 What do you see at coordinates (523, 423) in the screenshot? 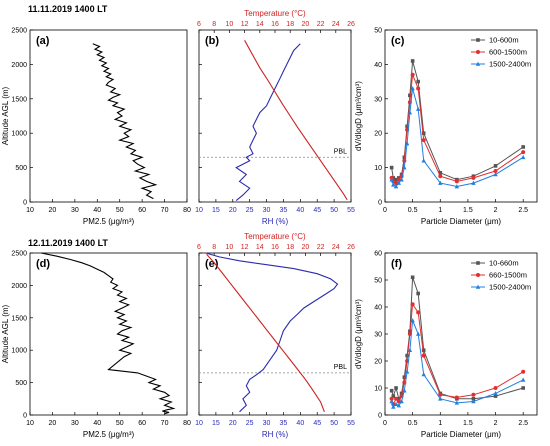
I see `x-tick-label: 2.5` at bounding box center [523, 423].